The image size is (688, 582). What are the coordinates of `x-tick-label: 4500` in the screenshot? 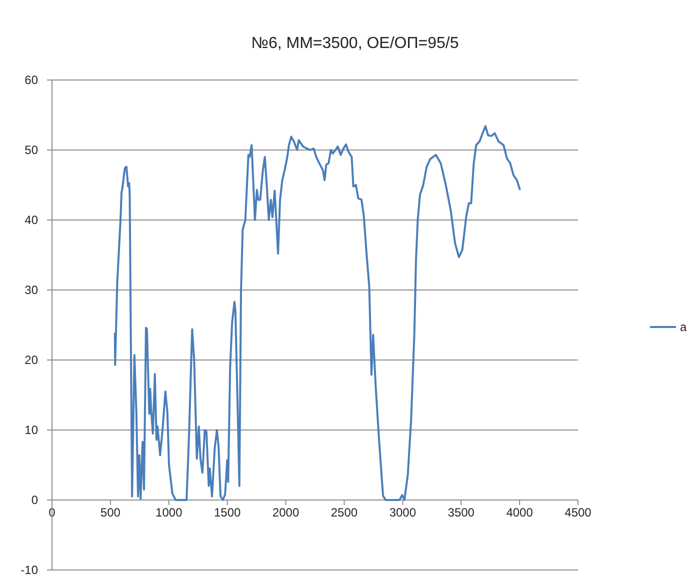 It's located at (578, 513).